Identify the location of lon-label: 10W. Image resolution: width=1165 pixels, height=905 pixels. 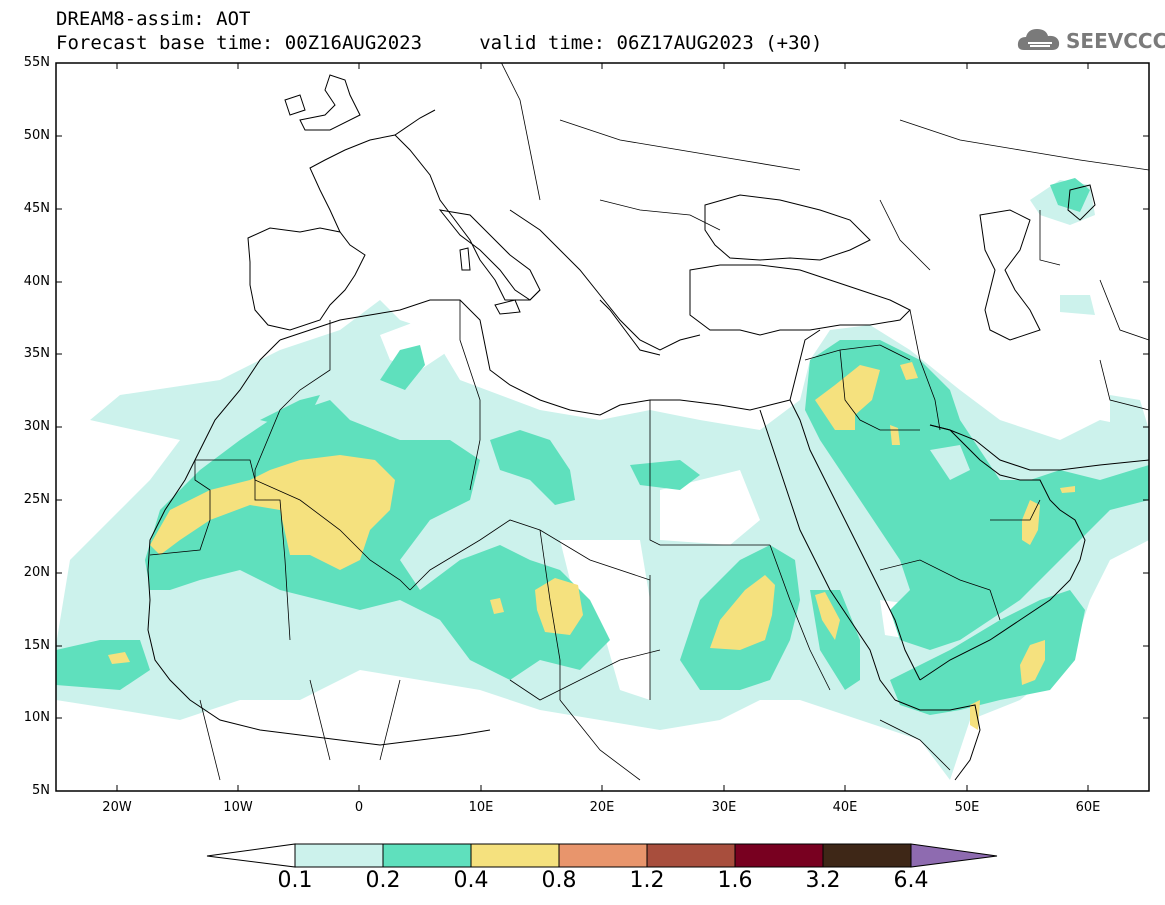
(238, 807).